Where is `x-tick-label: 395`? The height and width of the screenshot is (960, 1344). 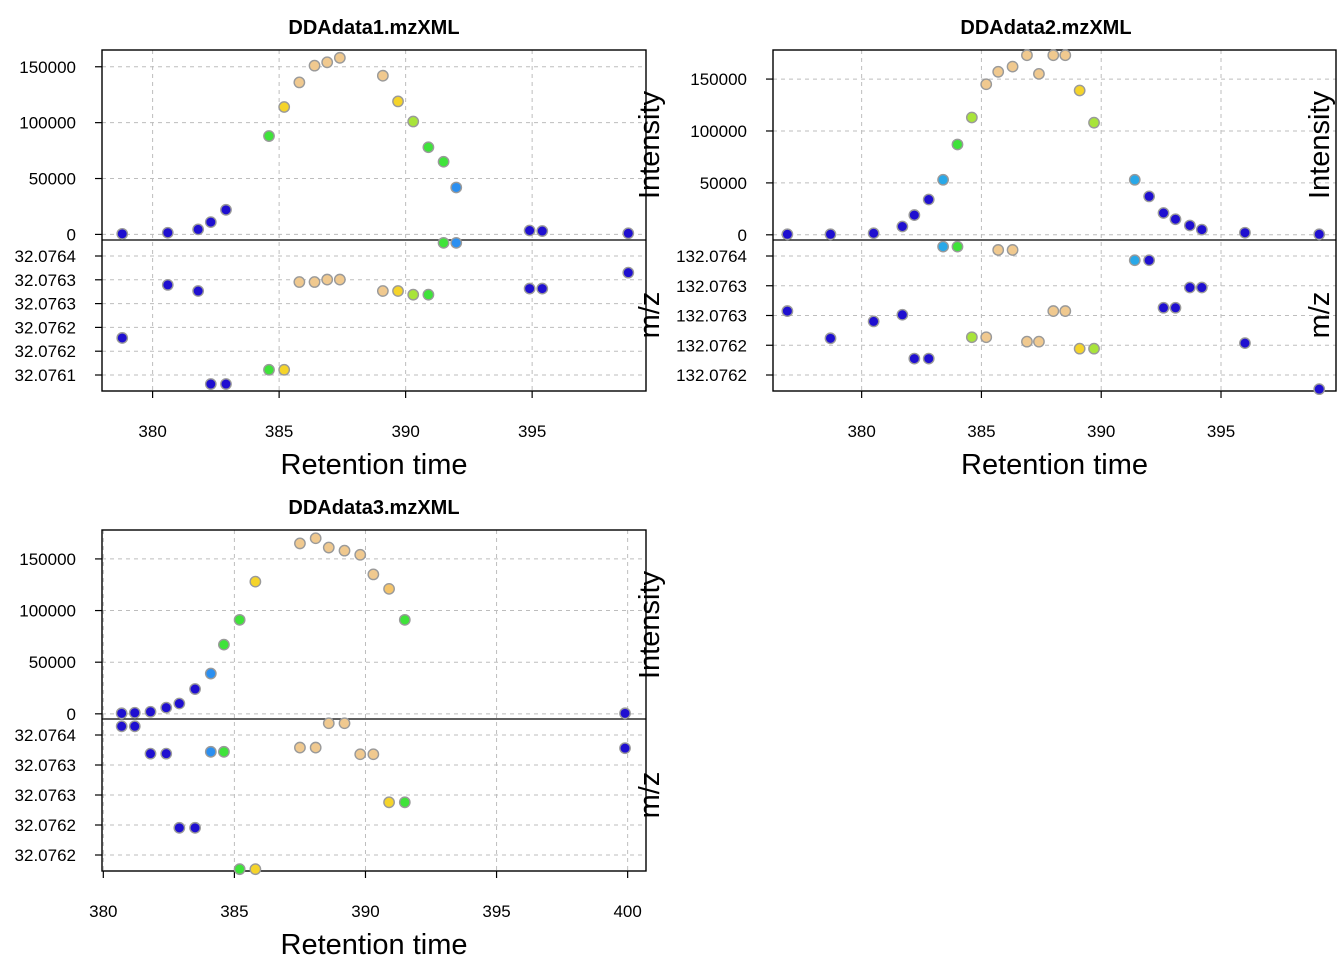 x-tick-label: 395 is located at coordinates (496, 911).